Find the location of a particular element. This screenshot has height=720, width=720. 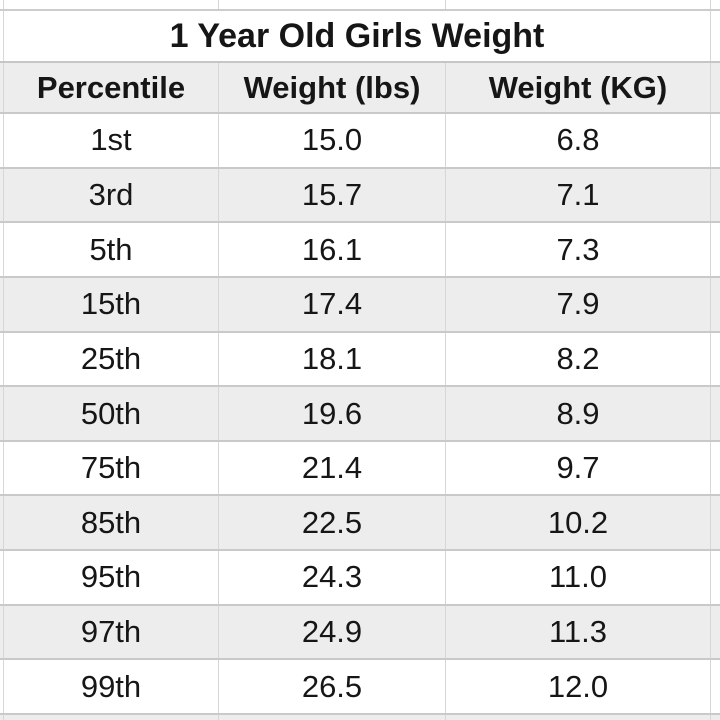

table-row: 85th 22.5 10.2 is located at coordinates (360, 522).